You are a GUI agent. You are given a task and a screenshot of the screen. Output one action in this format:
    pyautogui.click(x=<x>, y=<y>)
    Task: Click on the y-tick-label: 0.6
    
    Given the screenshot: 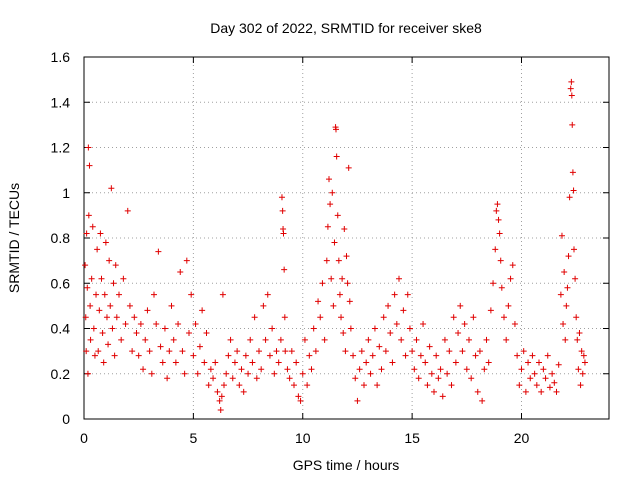 What is the action you would take?
    pyautogui.click(x=61, y=283)
    